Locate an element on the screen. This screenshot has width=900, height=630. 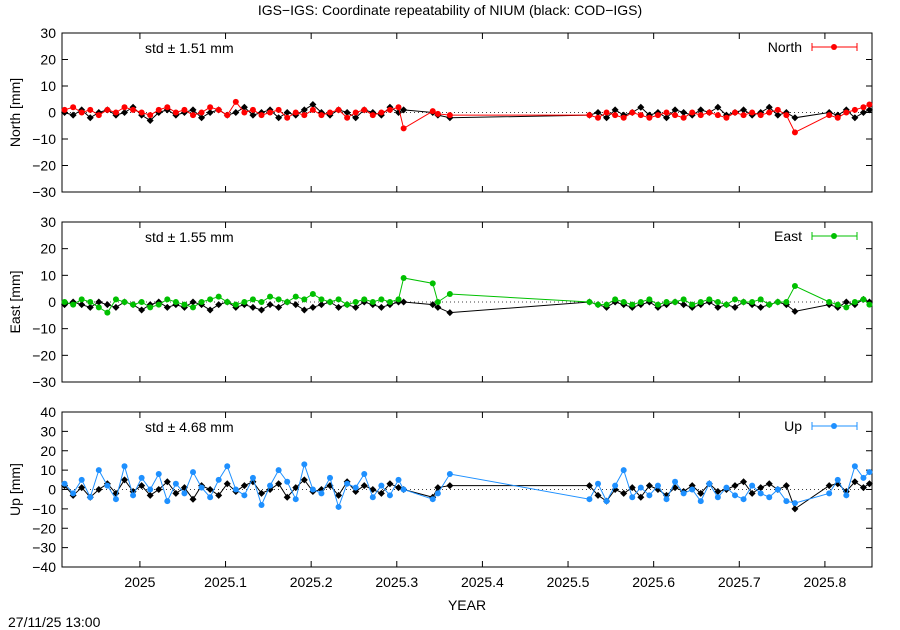
x-tick-label: 2025.4 is located at coordinates (482, 582).